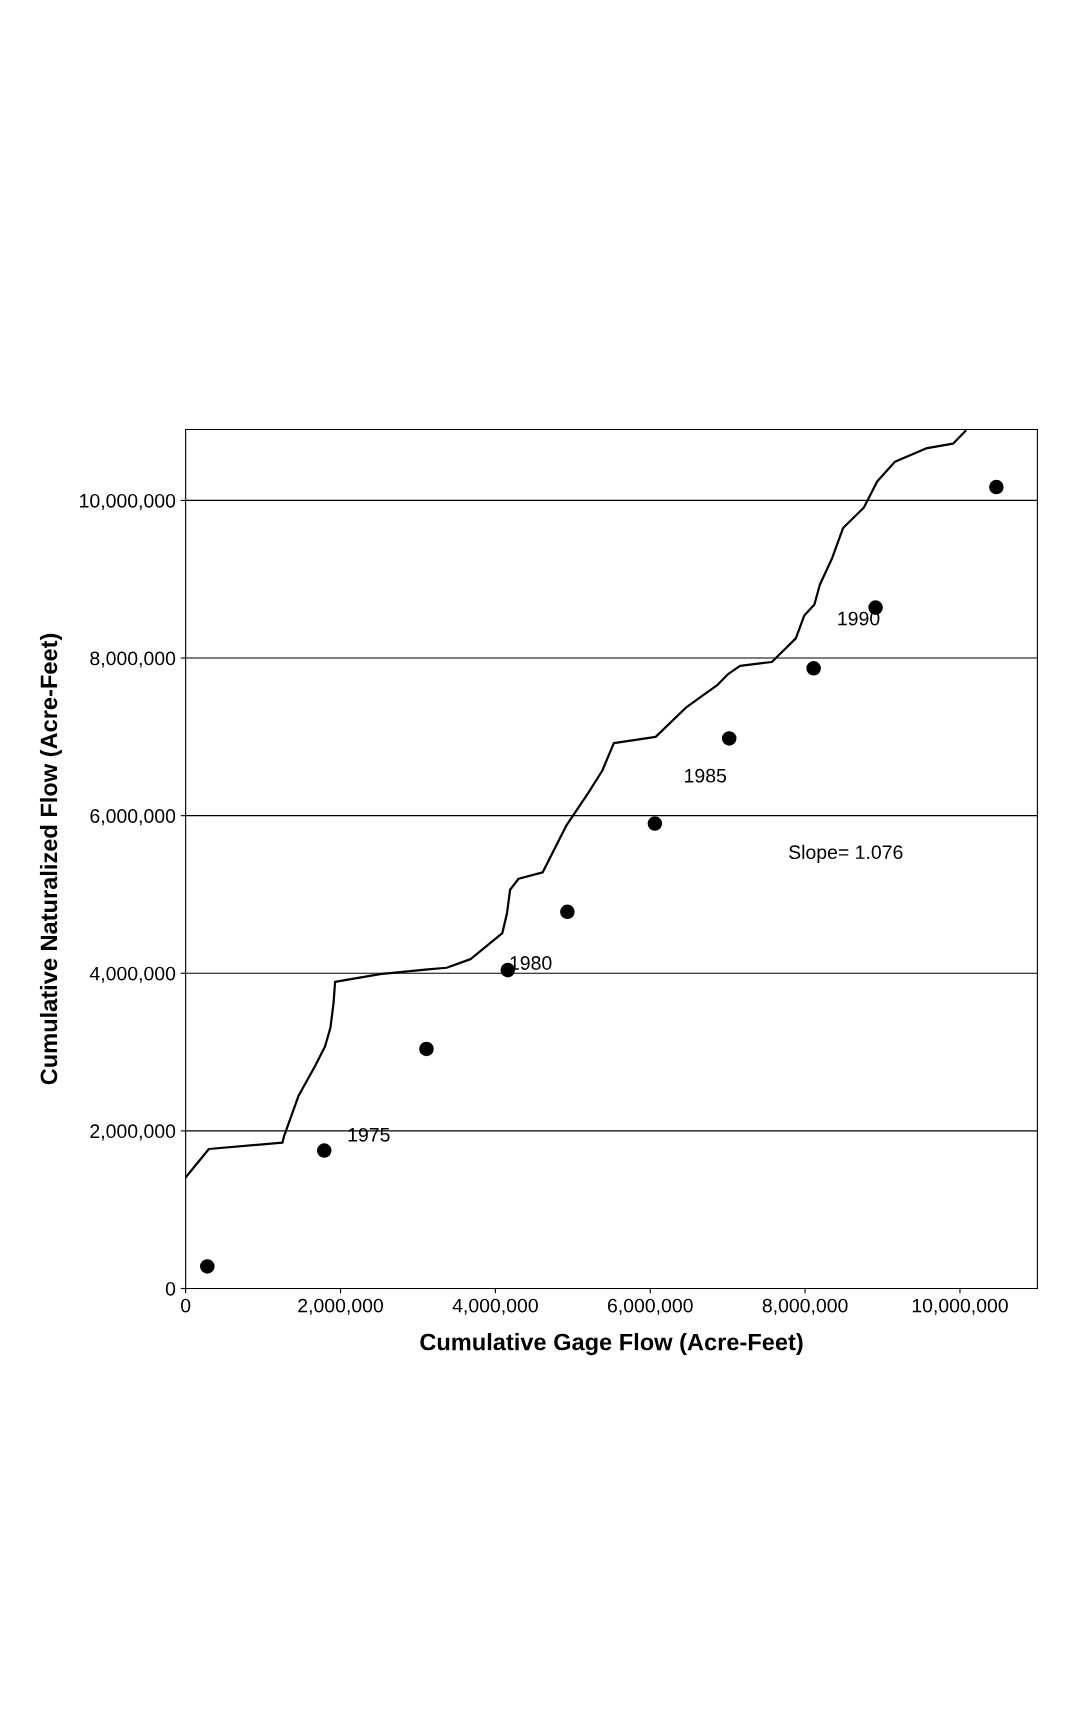 This screenshot has height=1718, width=1092. What do you see at coordinates (531, 963) in the screenshot?
I see `annotation: 1980` at bounding box center [531, 963].